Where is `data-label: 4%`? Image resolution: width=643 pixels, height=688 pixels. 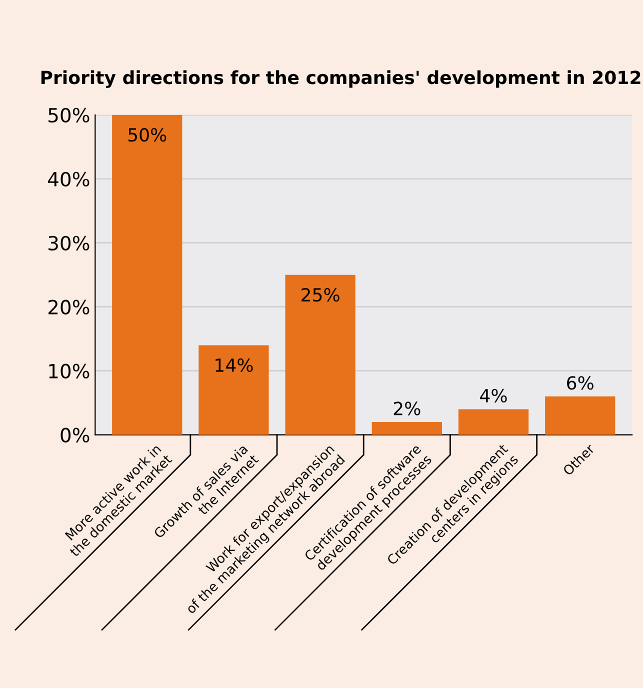
data-label: 4% is located at coordinates (493, 395).